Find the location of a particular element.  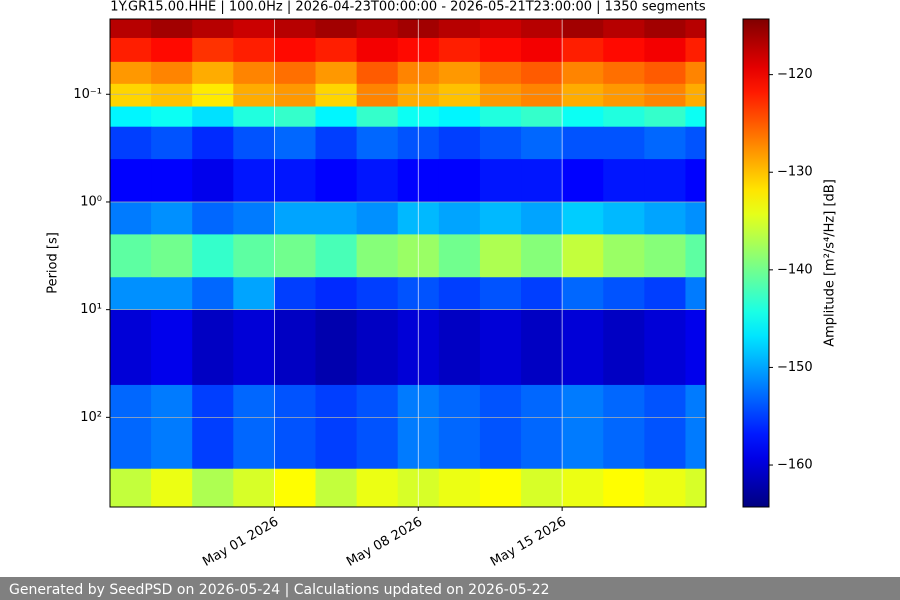

y-axis-label: Period [s] is located at coordinates (53, 263).